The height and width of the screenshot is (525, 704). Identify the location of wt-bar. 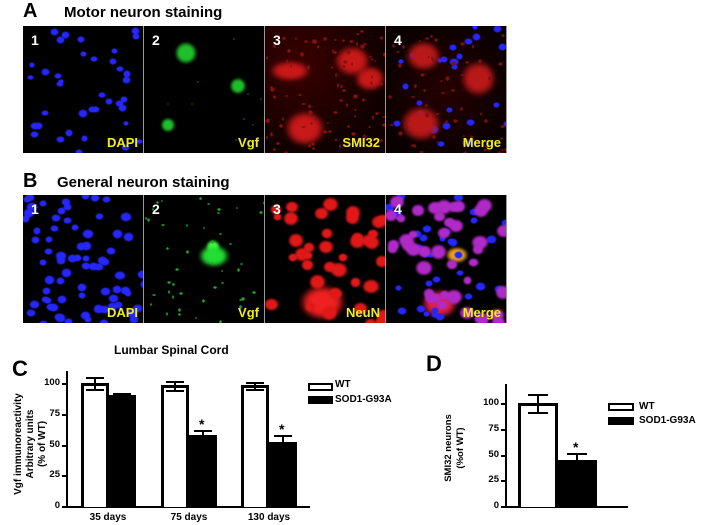
(255, 446).